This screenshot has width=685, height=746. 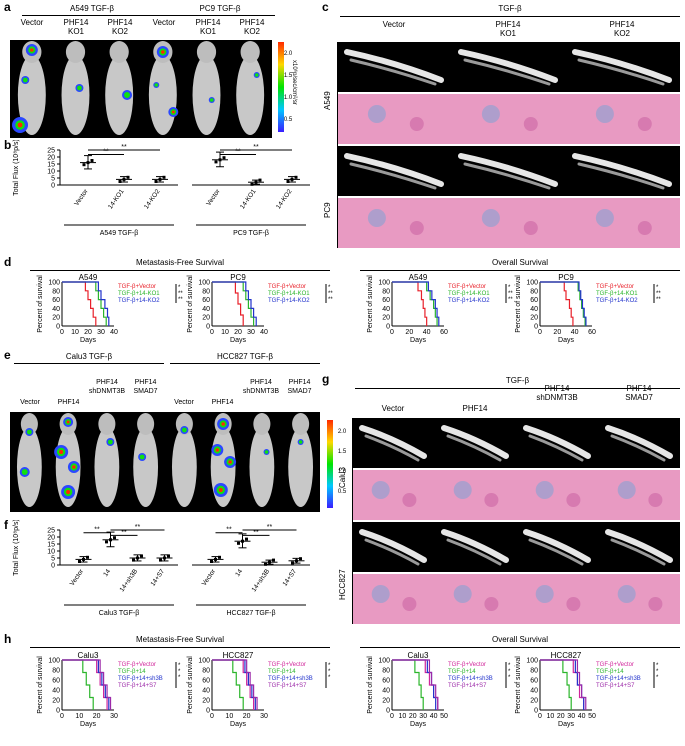 What do you see at coordinates (225, 332) in the screenshot?
I see `x-tick-label: 10` at bounding box center [225, 332].